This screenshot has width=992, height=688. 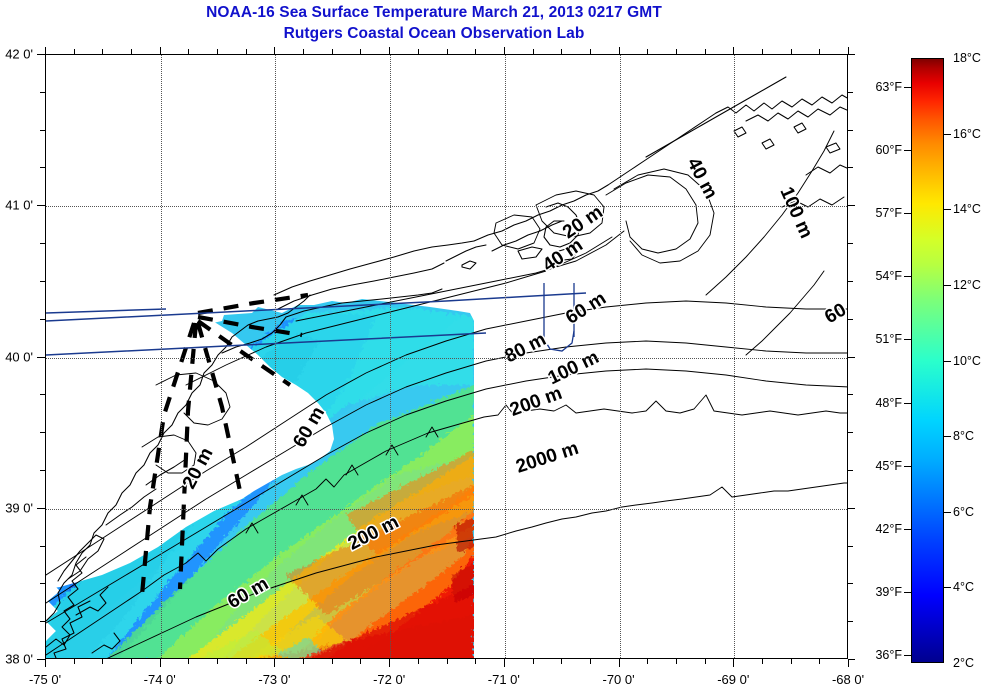 What do you see at coordinates (159, 679) in the screenshot?
I see `x-axis-label: -74 0'` at bounding box center [159, 679].